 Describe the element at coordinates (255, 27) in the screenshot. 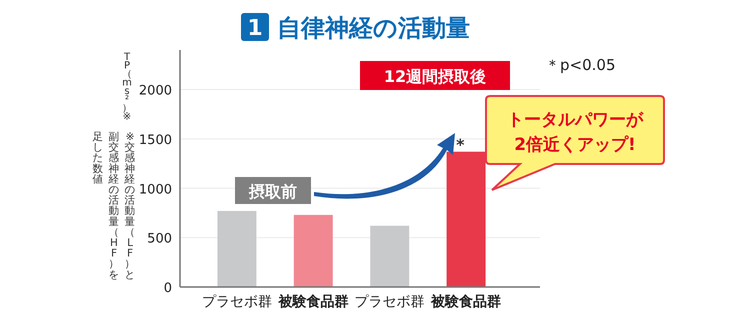

I see `number-badge: 1` at that location.